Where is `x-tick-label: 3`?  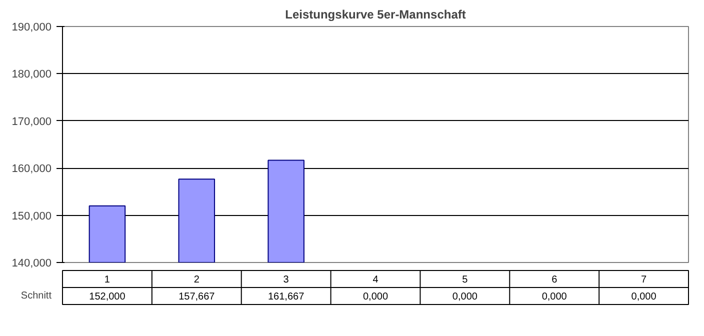
x-tick-label: 3 is located at coordinates (286, 280).